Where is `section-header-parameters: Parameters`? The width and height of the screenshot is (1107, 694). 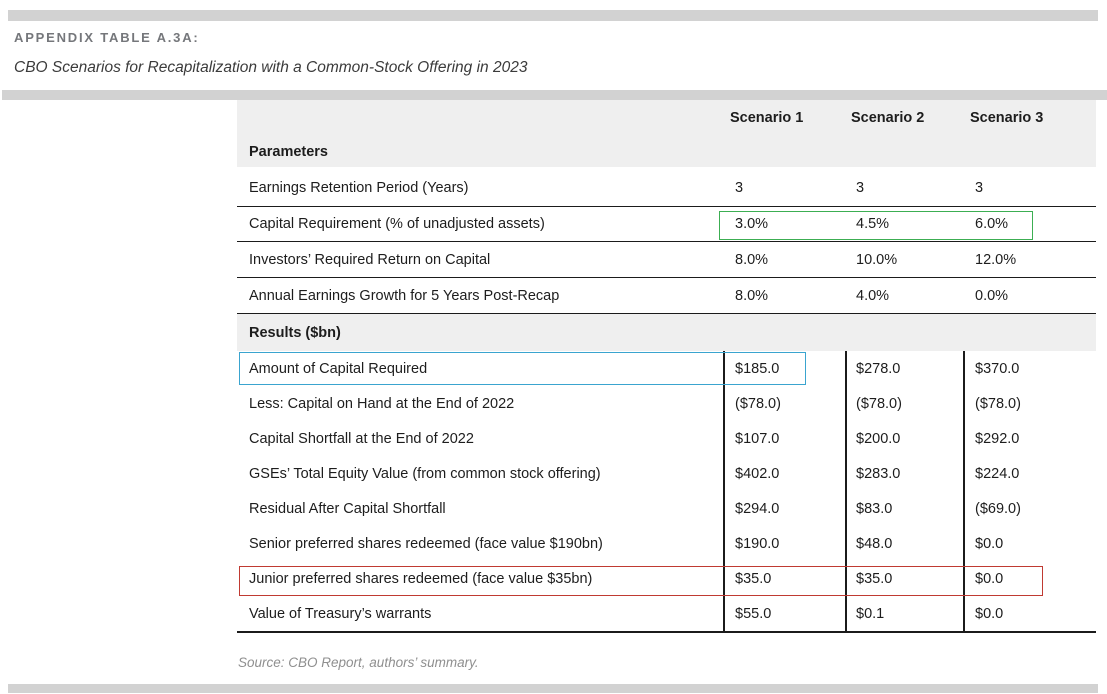
section-header-parameters: Parameters is located at coordinates (288, 152).